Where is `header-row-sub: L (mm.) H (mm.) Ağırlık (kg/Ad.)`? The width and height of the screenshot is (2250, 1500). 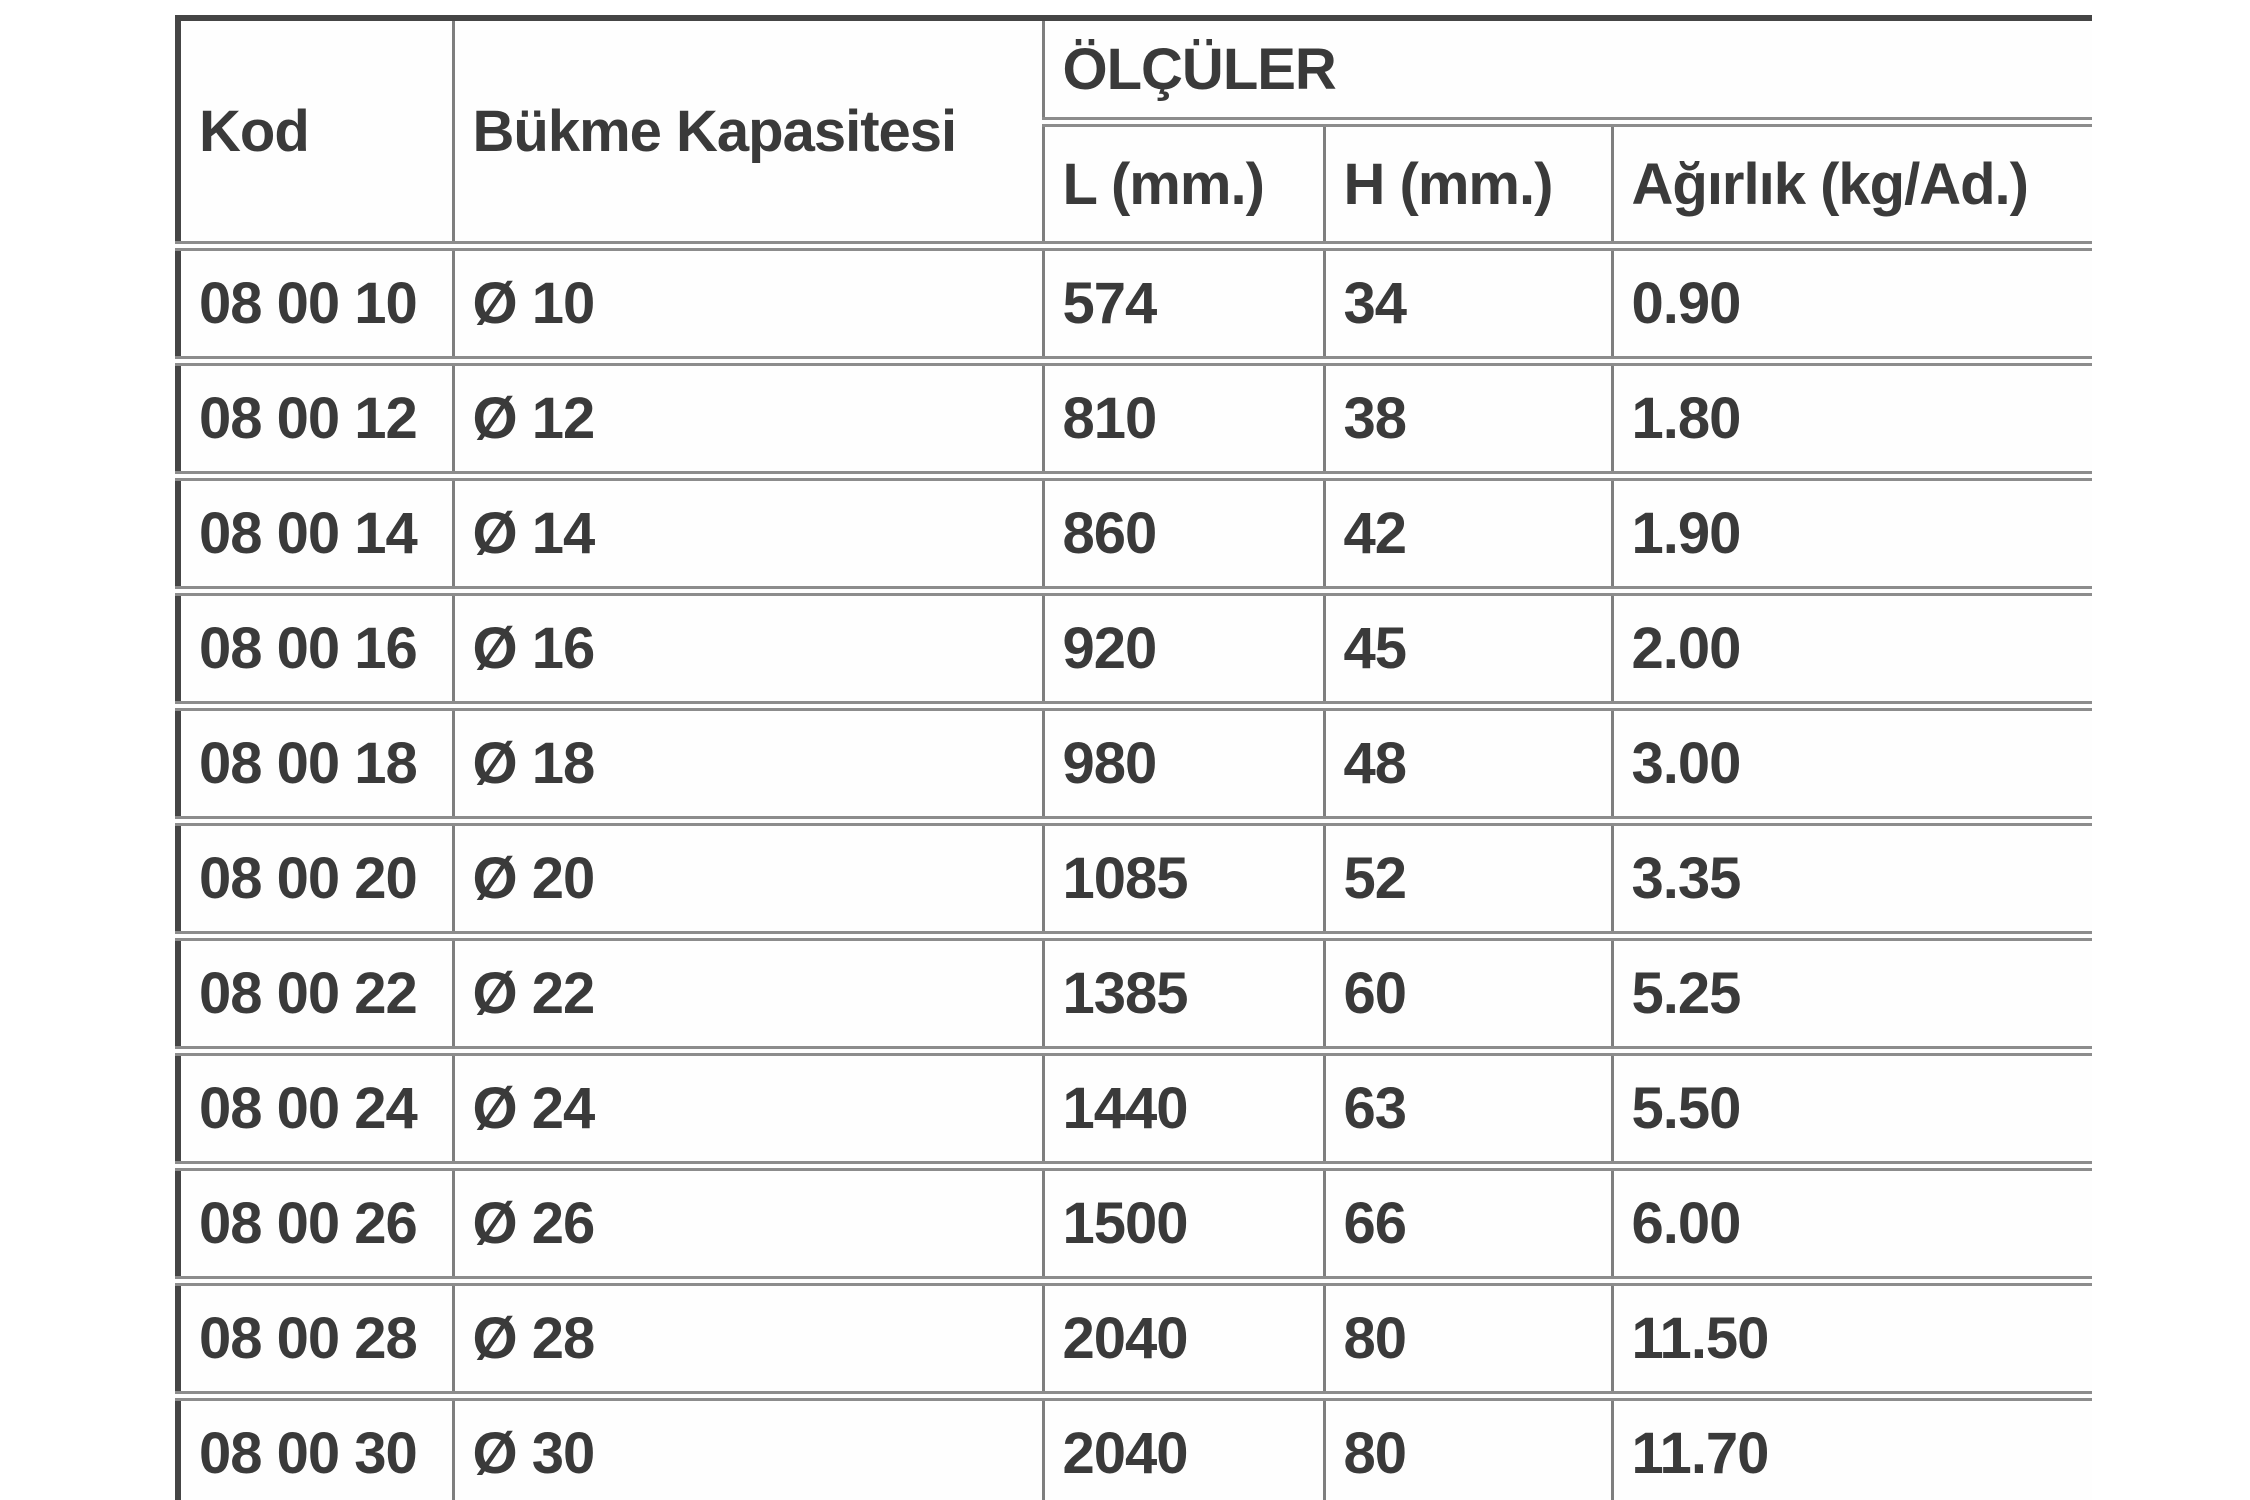
header-row-sub: L (mm.) H (mm.) Ağırlık (kg/Ad.) is located at coordinates (1135, 181).